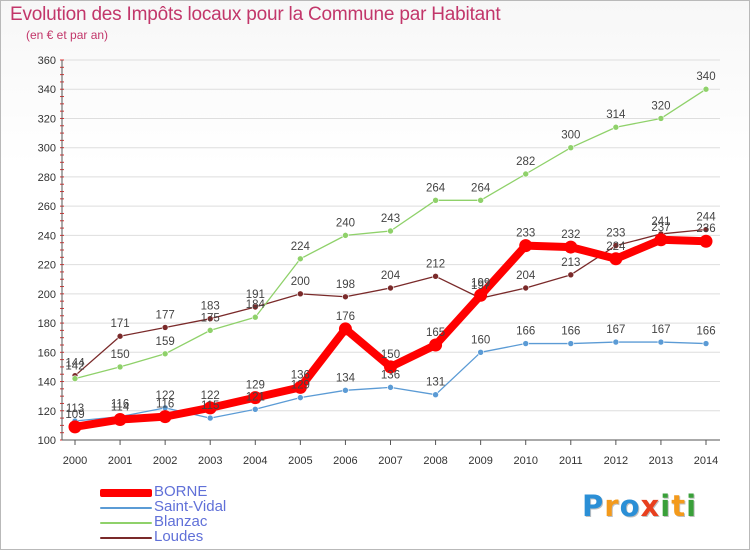 This screenshot has height=550, width=750. I want to click on data-label: 198, so click(345, 285).